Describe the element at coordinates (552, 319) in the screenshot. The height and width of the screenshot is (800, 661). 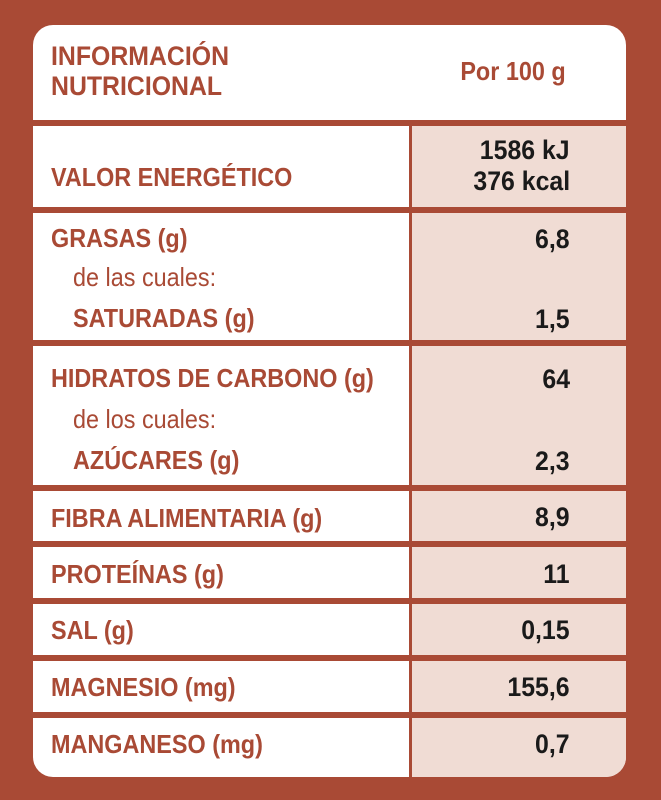
I see `saturated-fat-value: 1,5` at that location.